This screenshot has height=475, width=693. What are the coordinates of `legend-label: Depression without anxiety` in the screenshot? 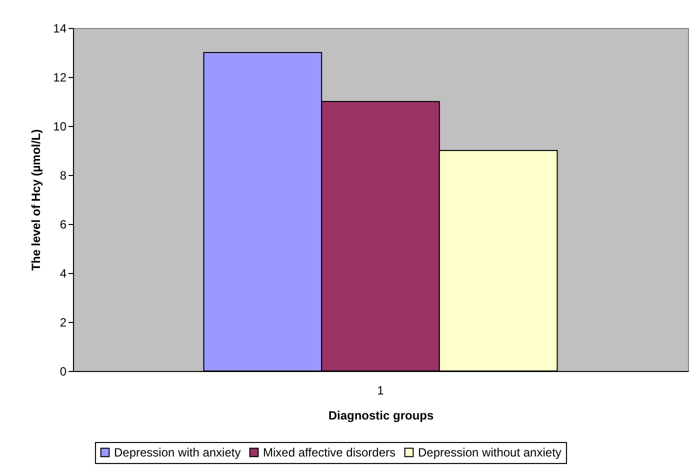 It's located at (490, 452).